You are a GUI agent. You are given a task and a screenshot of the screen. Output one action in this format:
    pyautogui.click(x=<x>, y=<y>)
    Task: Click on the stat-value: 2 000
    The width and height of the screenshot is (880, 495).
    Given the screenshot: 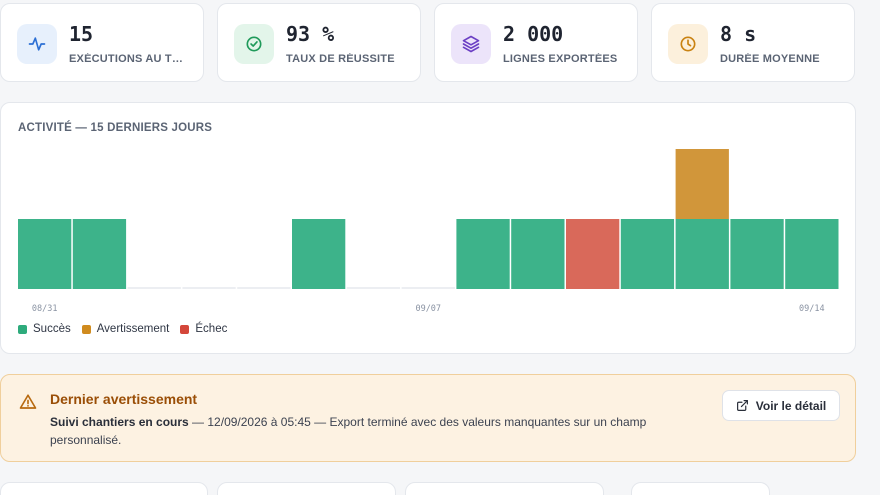 What is the action you would take?
    pyautogui.click(x=533, y=34)
    